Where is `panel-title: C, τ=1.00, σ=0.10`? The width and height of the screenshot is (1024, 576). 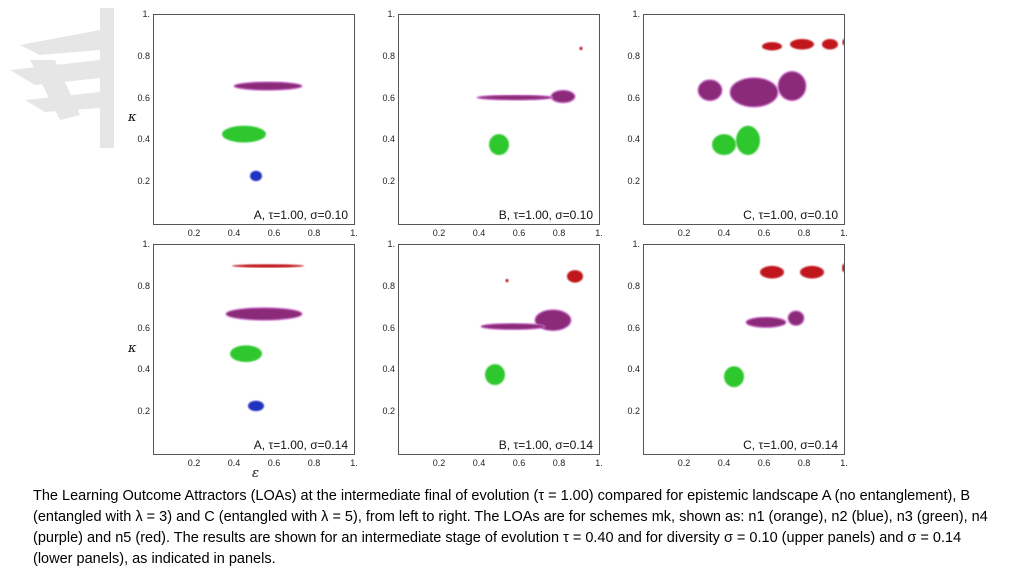
panel-title: C, τ=1.00, σ=0.10 is located at coordinates (790, 215).